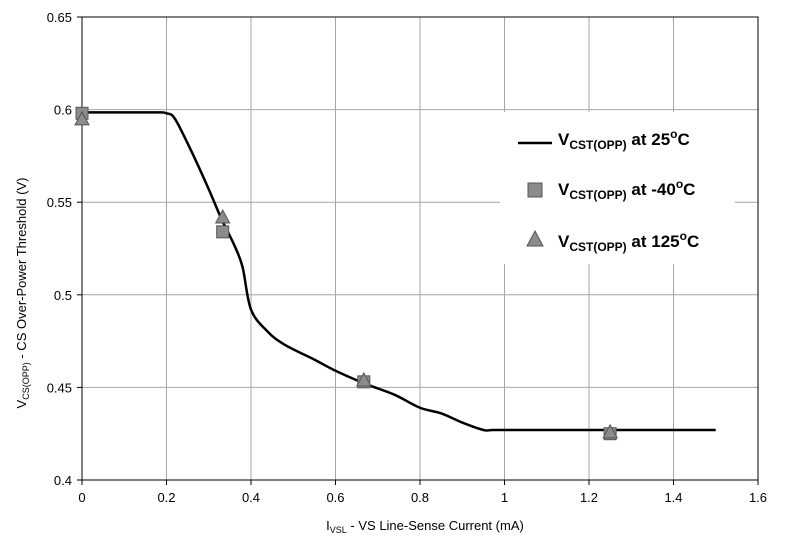 The image size is (800, 547). I want to click on x-tick-label: 0.8, so click(420, 497).